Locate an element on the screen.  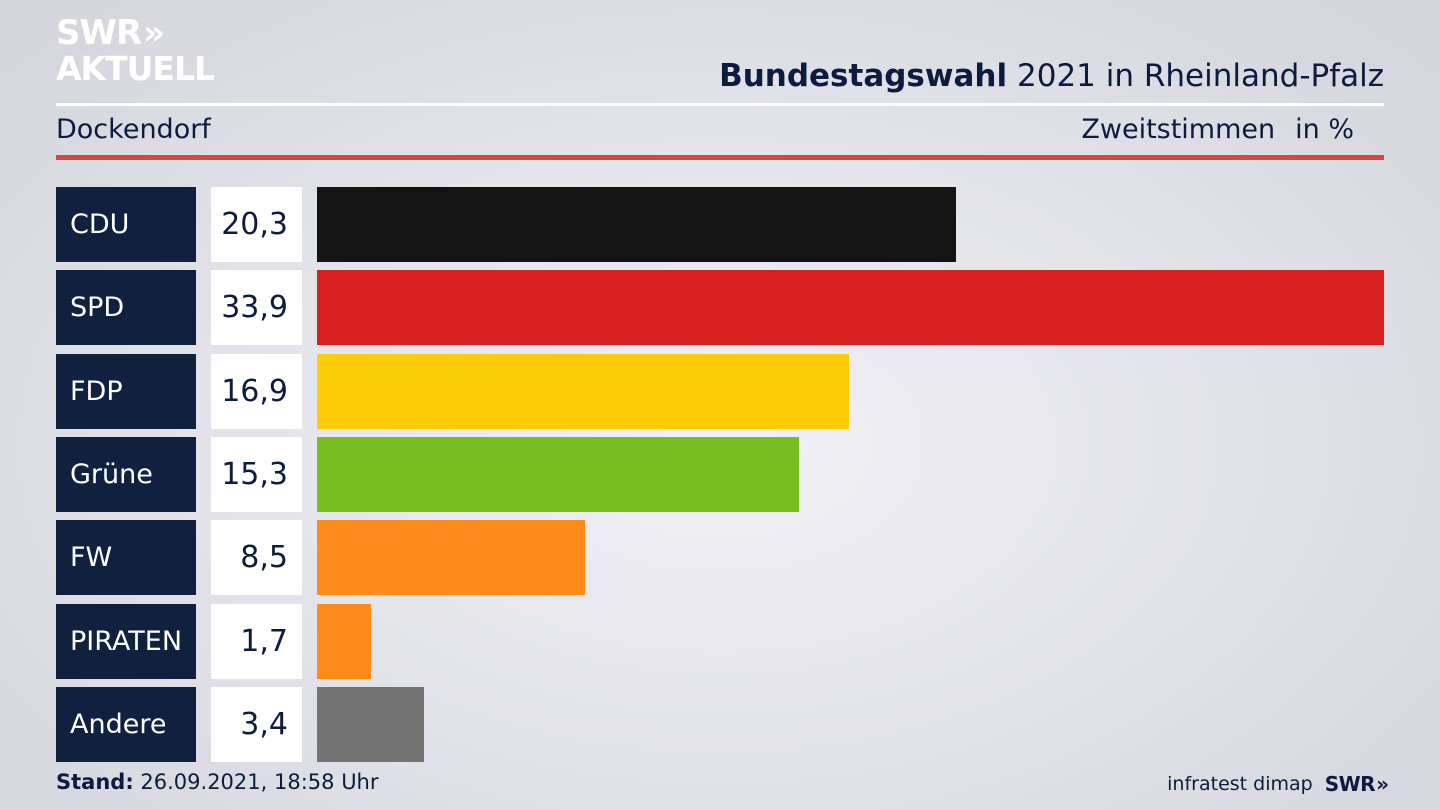
swr-brand: SWR is located at coordinates (1350, 784).